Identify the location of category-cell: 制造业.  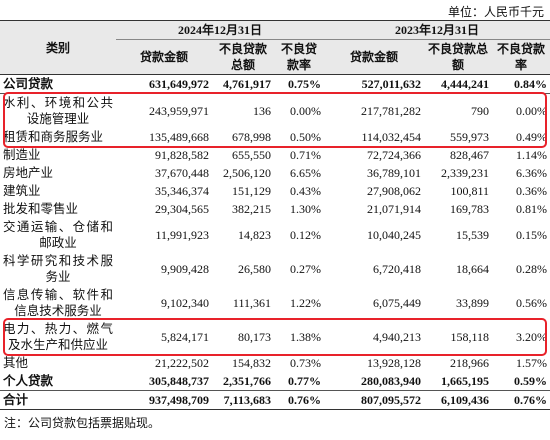
(22, 155).